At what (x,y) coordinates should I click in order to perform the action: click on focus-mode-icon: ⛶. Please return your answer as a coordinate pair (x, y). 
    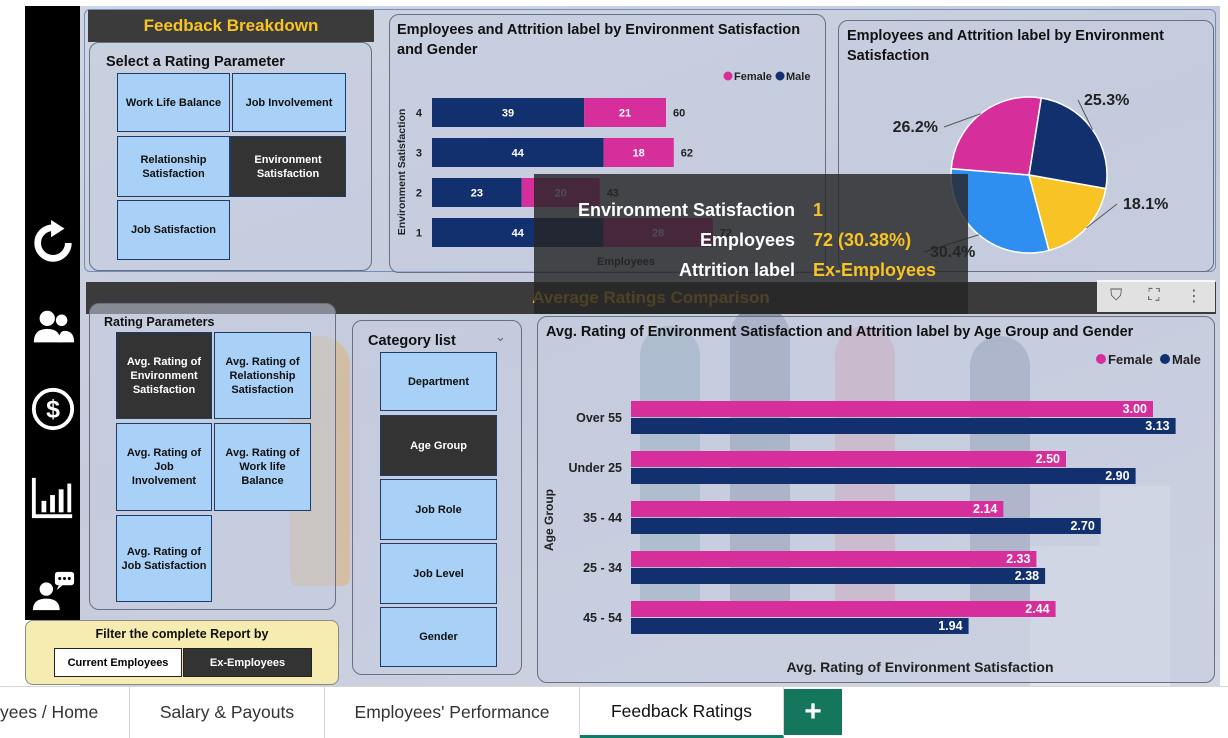
    Looking at the image, I should click on (1154, 295).